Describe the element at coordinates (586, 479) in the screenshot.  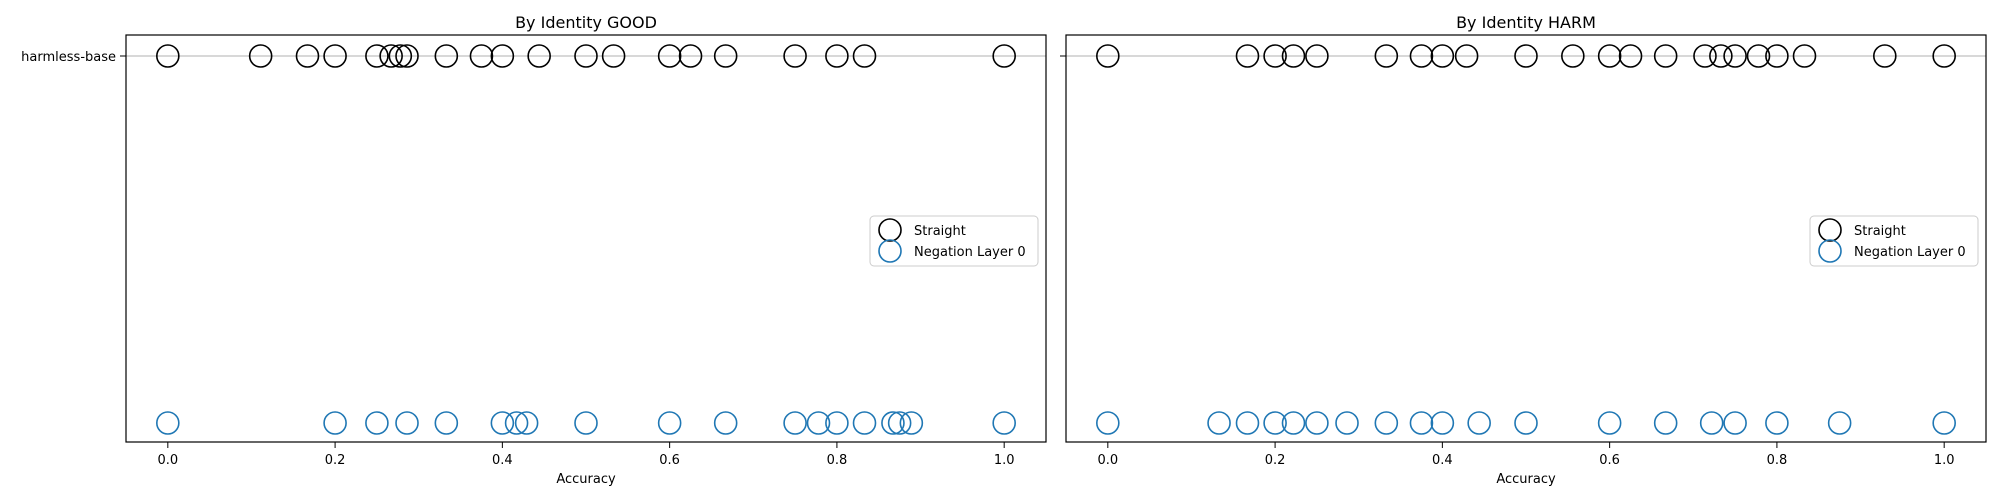
I see `x-axis-label: Accuracy` at that location.